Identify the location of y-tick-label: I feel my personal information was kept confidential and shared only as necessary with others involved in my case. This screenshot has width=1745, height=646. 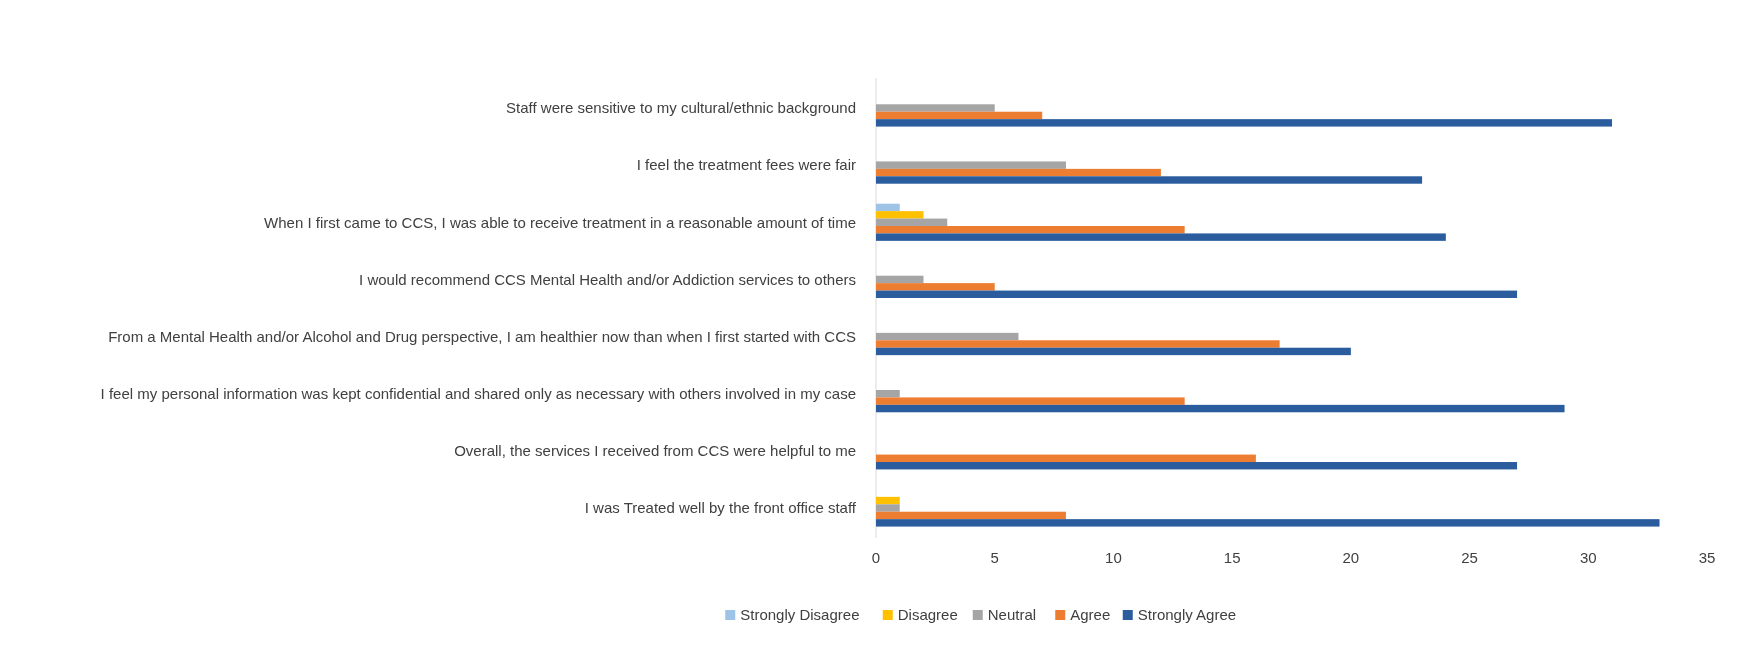
(478, 393).